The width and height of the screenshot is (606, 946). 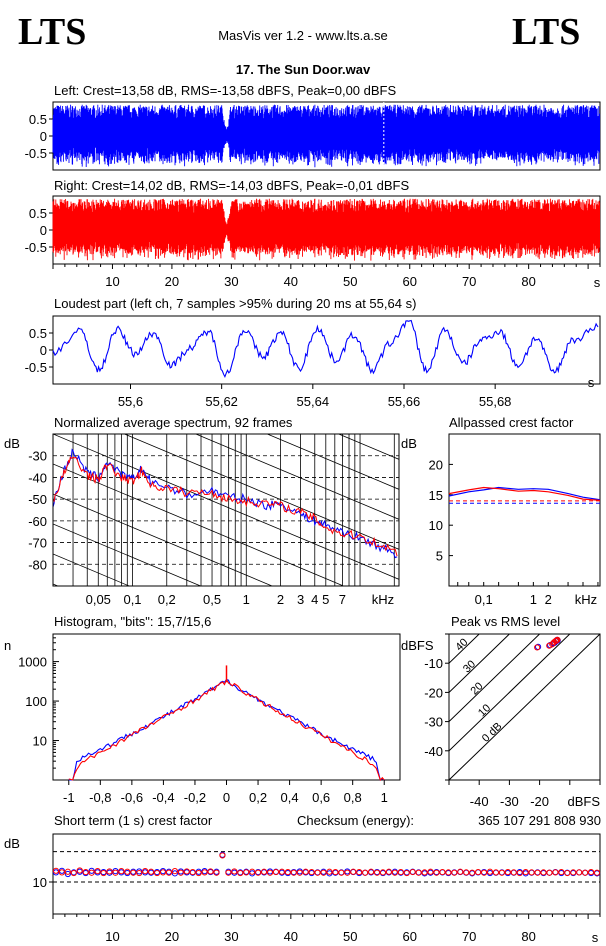 I want to click on waveform-xunit: s, so click(x=597, y=282).